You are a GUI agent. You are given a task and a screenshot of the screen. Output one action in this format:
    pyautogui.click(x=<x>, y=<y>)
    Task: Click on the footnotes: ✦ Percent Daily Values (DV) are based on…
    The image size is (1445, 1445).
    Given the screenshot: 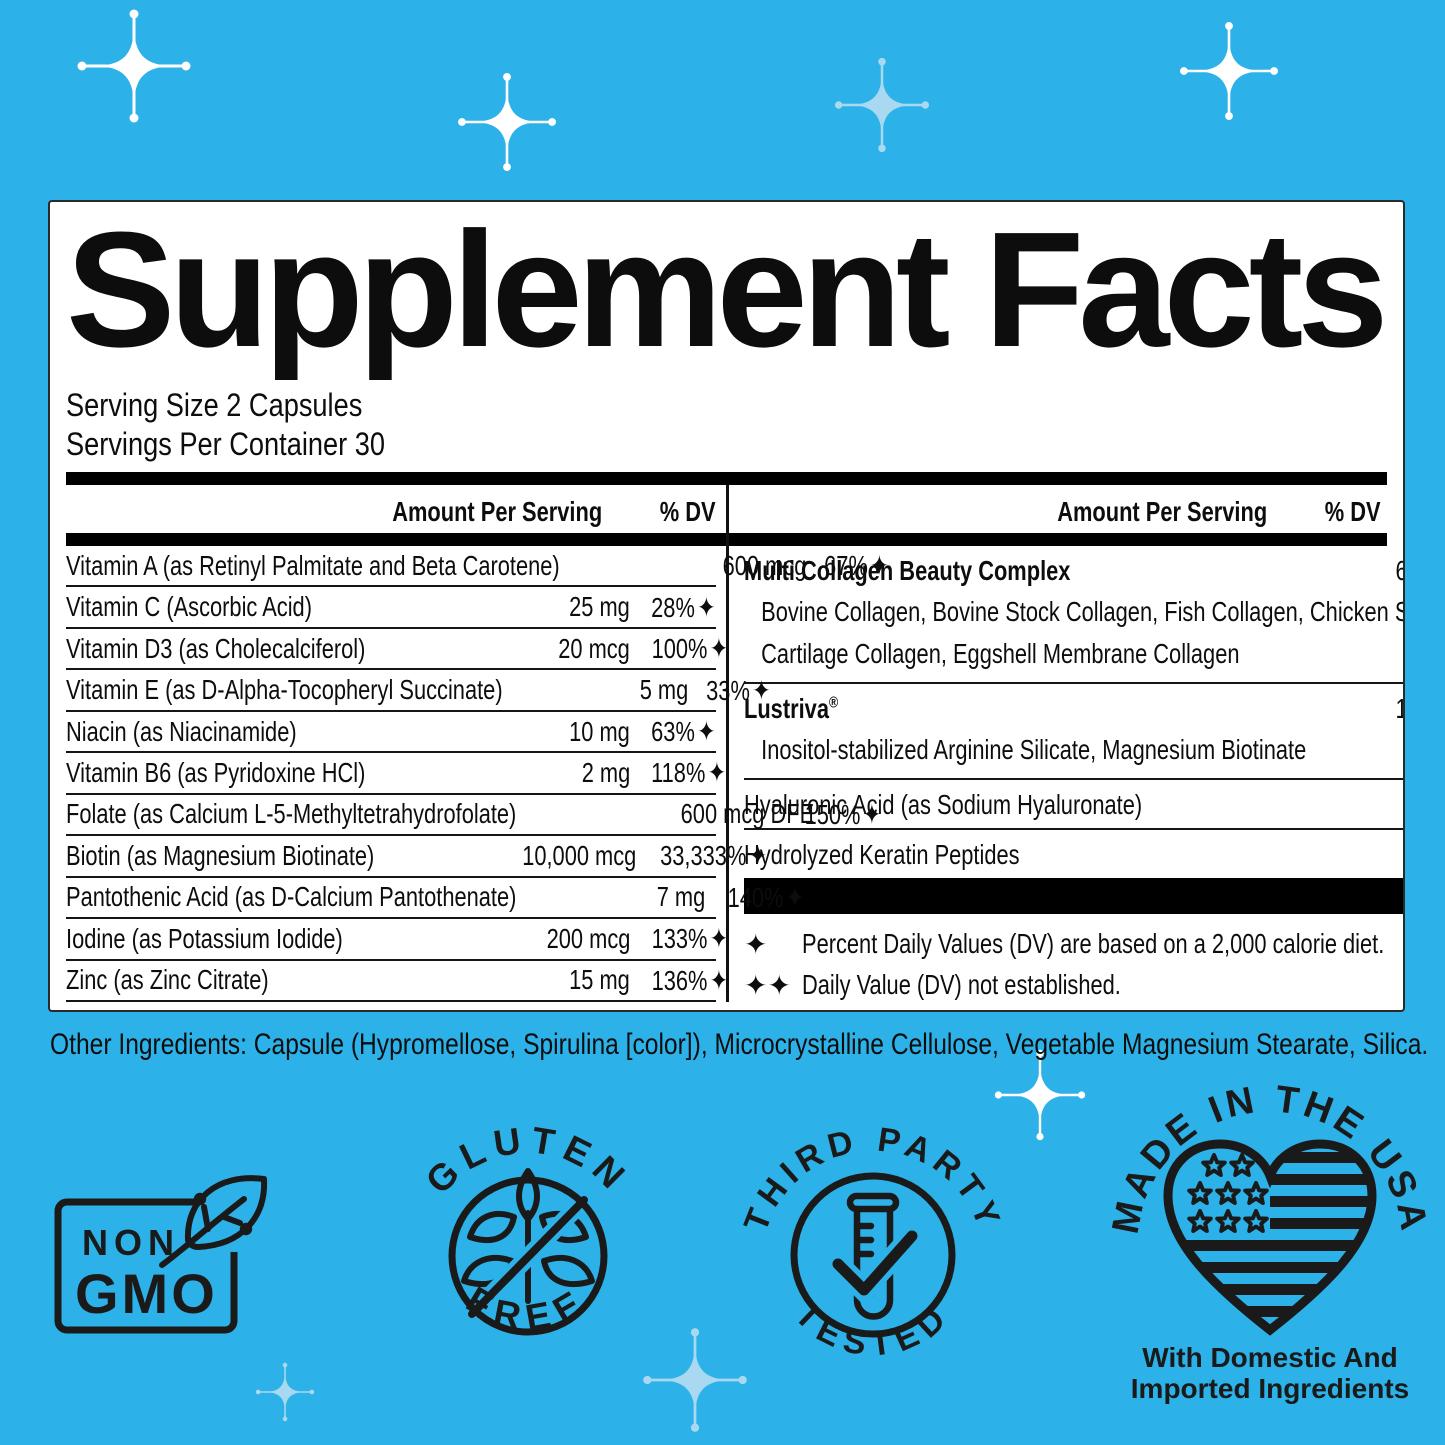 What is the action you would take?
    pyautogui.click(x=1073, y=965)
    